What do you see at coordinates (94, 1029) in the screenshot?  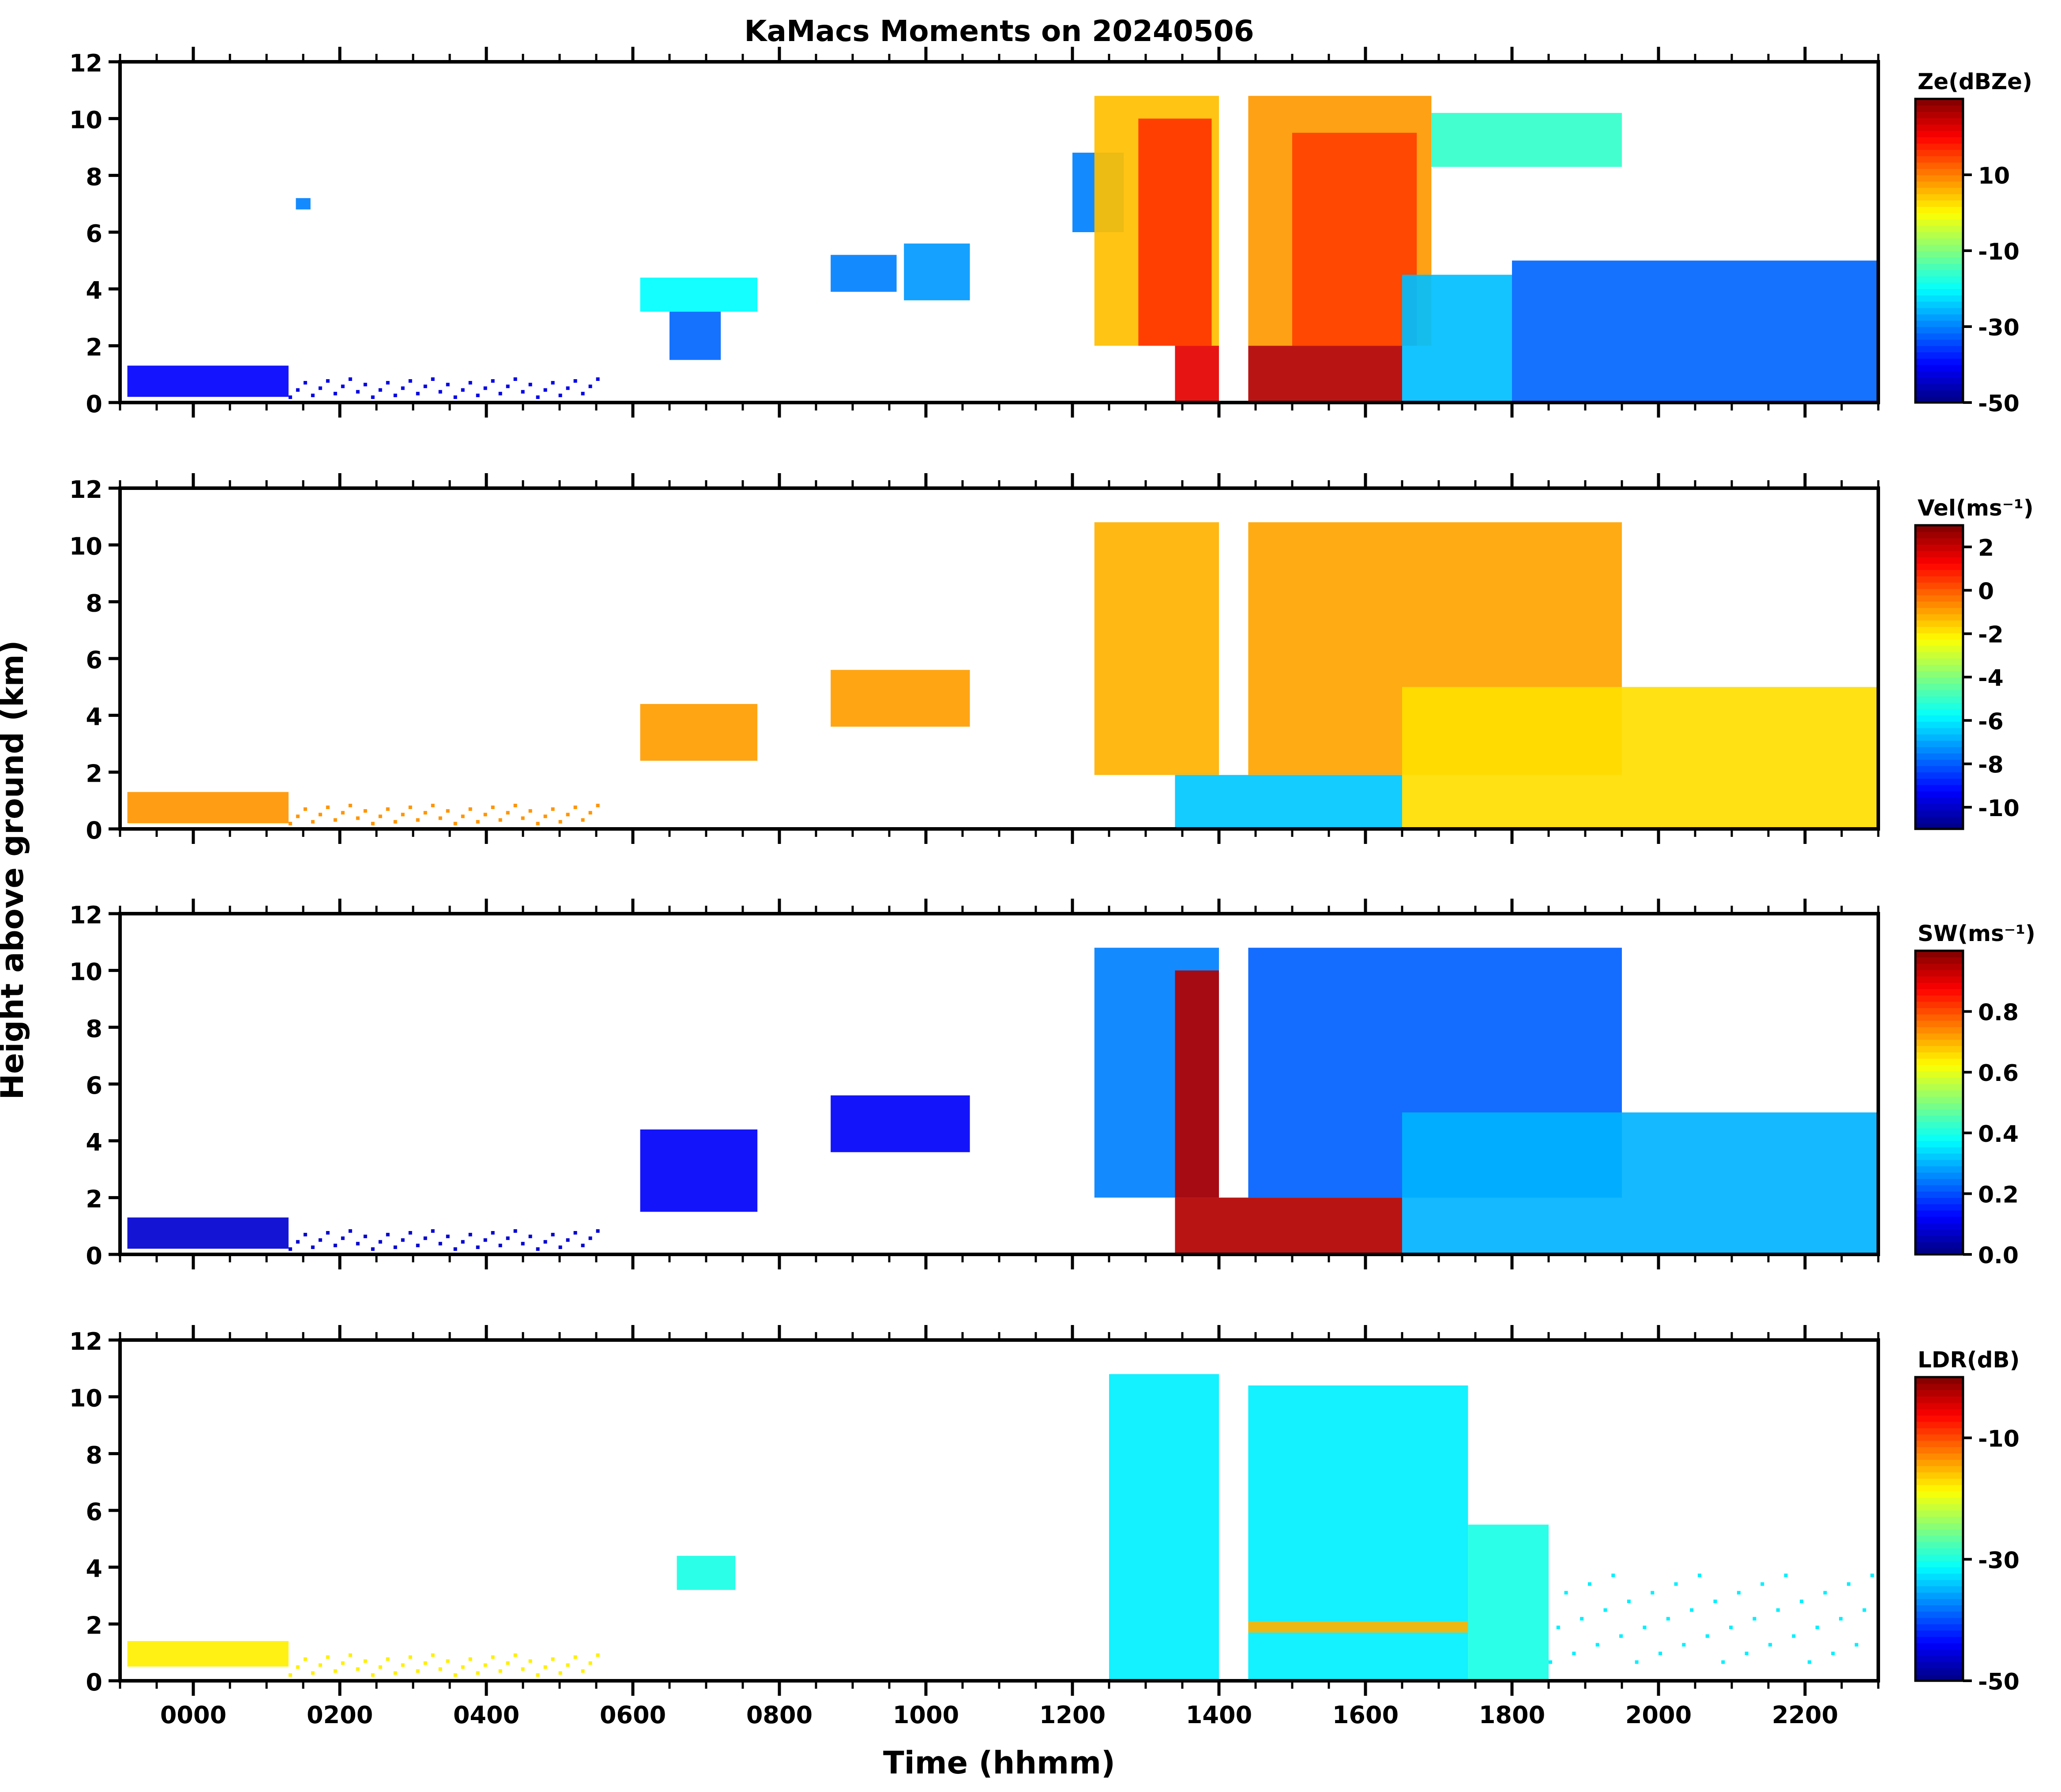 I see `y-tick-label: 8` at bounding box center [94, 1029].